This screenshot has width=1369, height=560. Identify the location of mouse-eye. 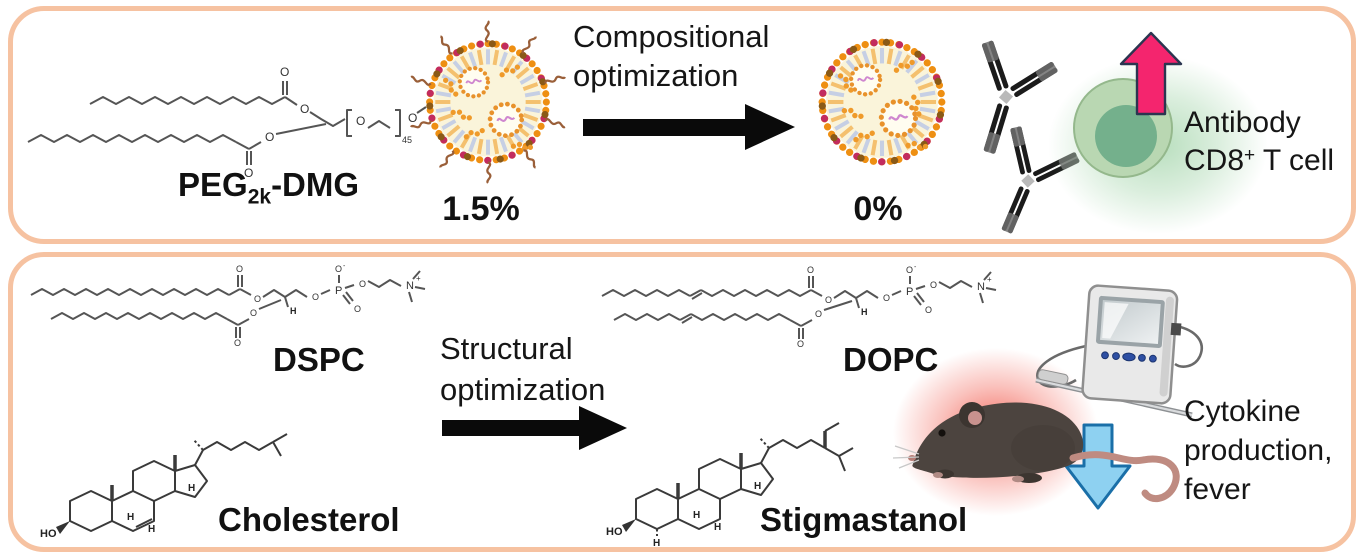
(942, 433).